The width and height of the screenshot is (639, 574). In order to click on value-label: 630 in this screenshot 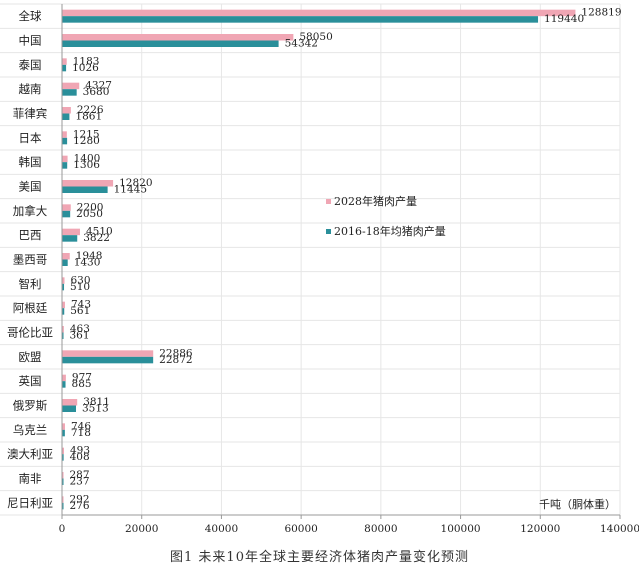, I will do `click(81, 280)`.